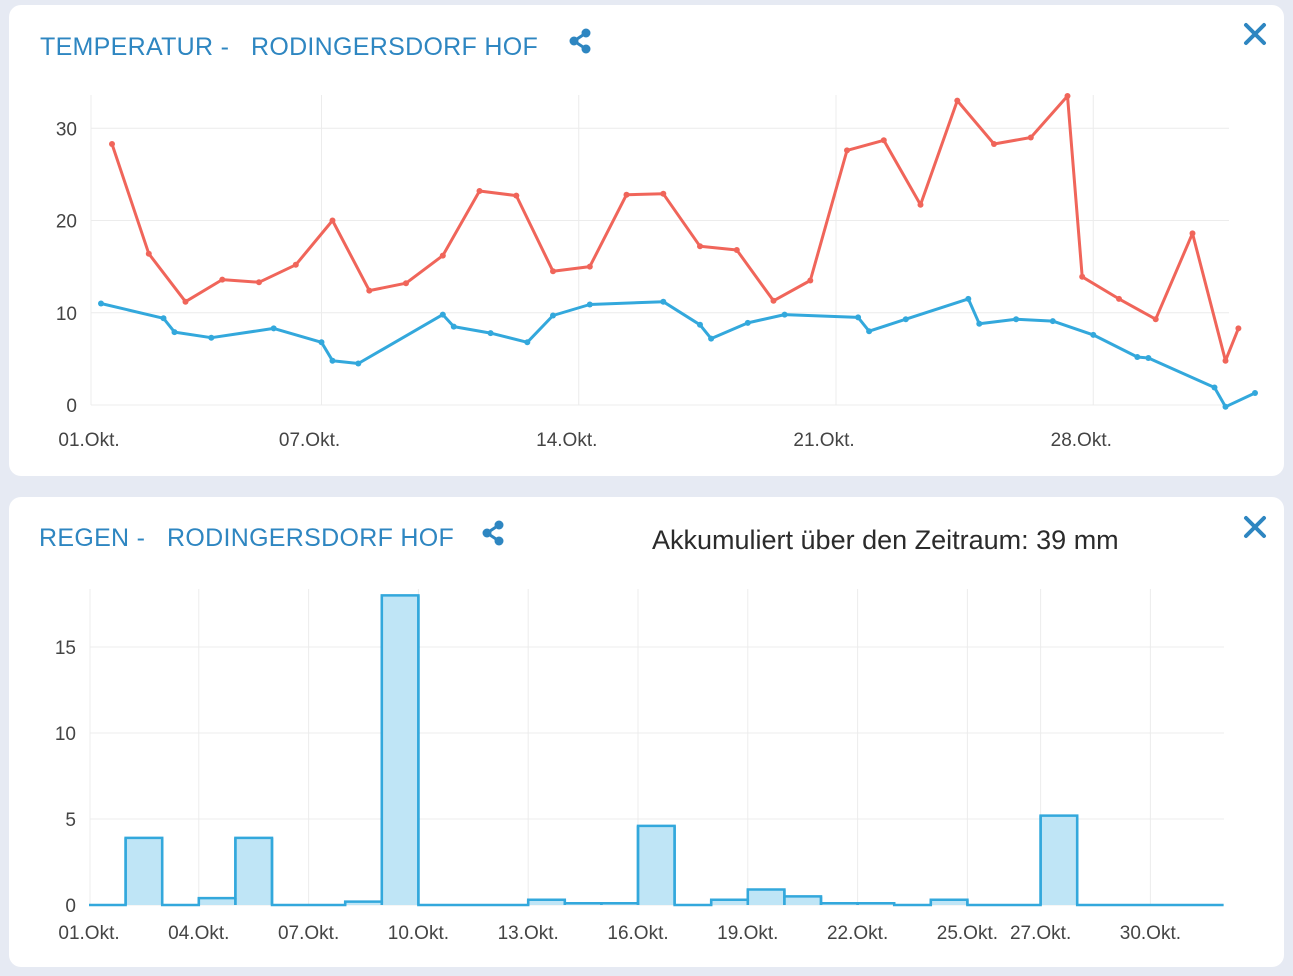 The width and height of the screenshot is (1293, 976). What do you see at coordinates (1040, 933) in the screenshot?
I see `x-tick-label: 27.Okt.` at bounding box center [1040, 933].